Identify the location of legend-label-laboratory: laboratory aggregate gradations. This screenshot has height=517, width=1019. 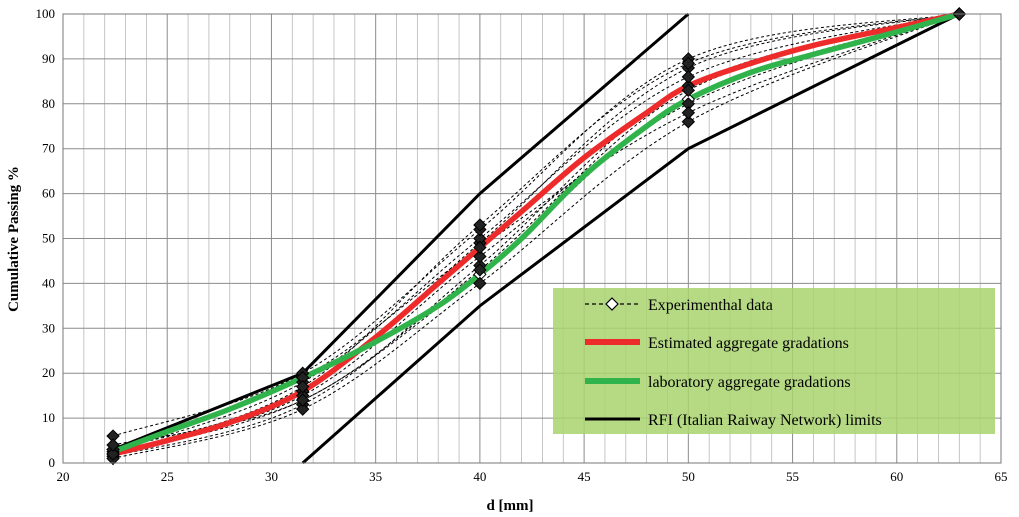
(749, 382).